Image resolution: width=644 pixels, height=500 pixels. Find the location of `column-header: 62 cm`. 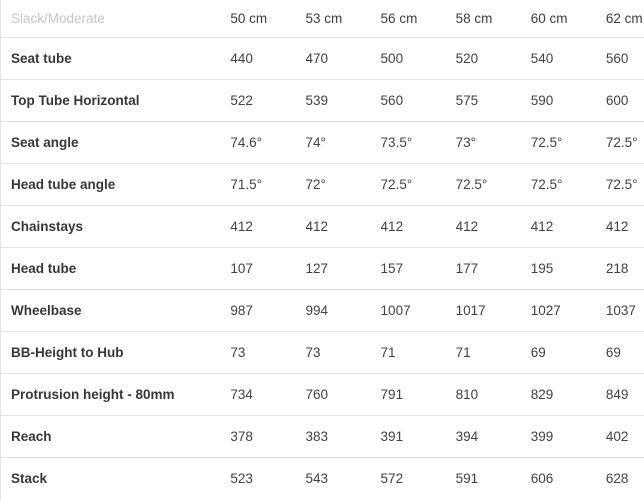

column-header: 62 cm is located at coordinates (624, 19).